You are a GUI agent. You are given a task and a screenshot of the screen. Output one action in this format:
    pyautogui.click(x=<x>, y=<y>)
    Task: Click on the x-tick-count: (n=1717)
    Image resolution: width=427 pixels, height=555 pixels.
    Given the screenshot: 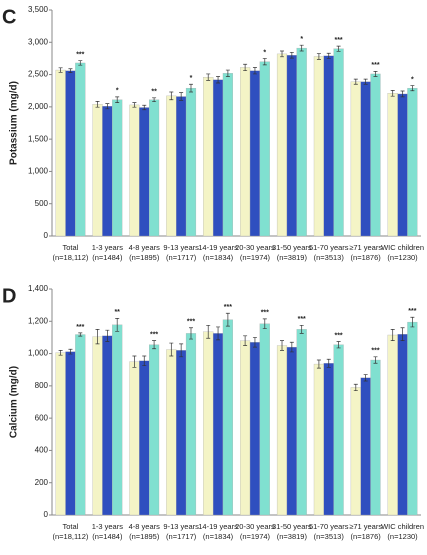 What is the action you would take?
    pyautogui.click(x=181, y=257)
    